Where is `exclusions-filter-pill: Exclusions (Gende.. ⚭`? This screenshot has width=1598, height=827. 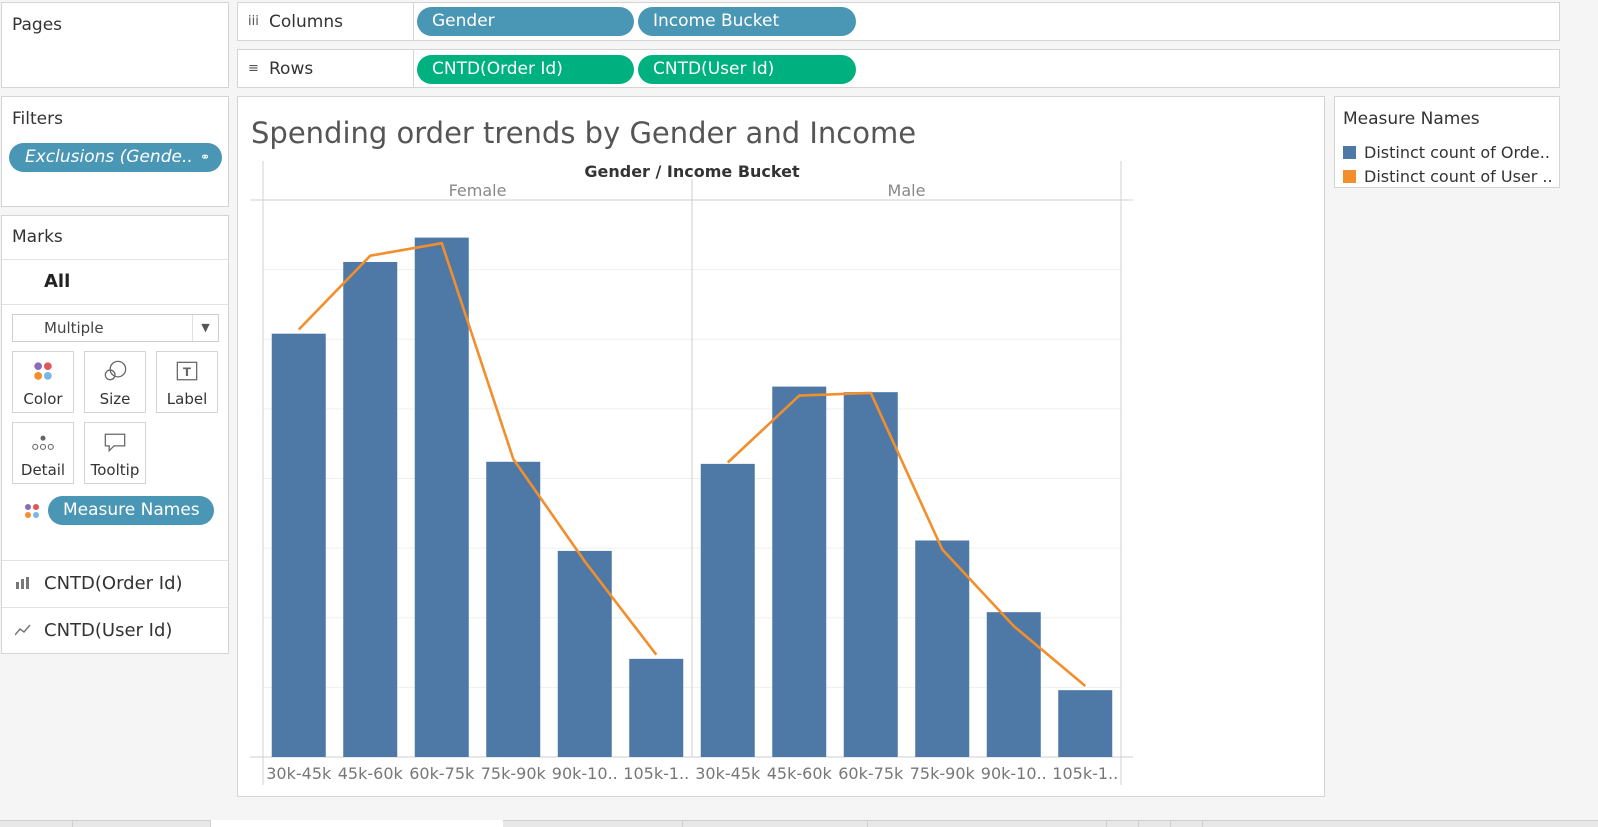 exclusions-filter-pill: Exclusions (Gende.. ⚭ is located at coordinates (115, 157).